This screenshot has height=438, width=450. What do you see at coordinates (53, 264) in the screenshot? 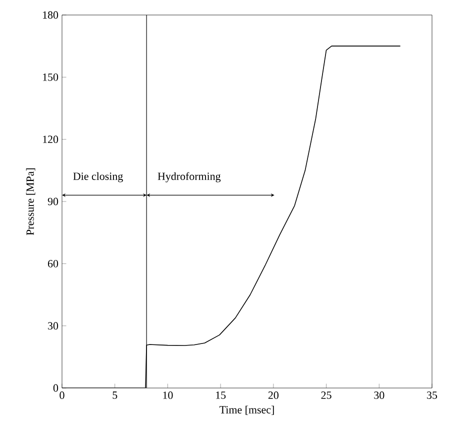
I see `y-tick-label: 60` at bounding box center [53, 264].